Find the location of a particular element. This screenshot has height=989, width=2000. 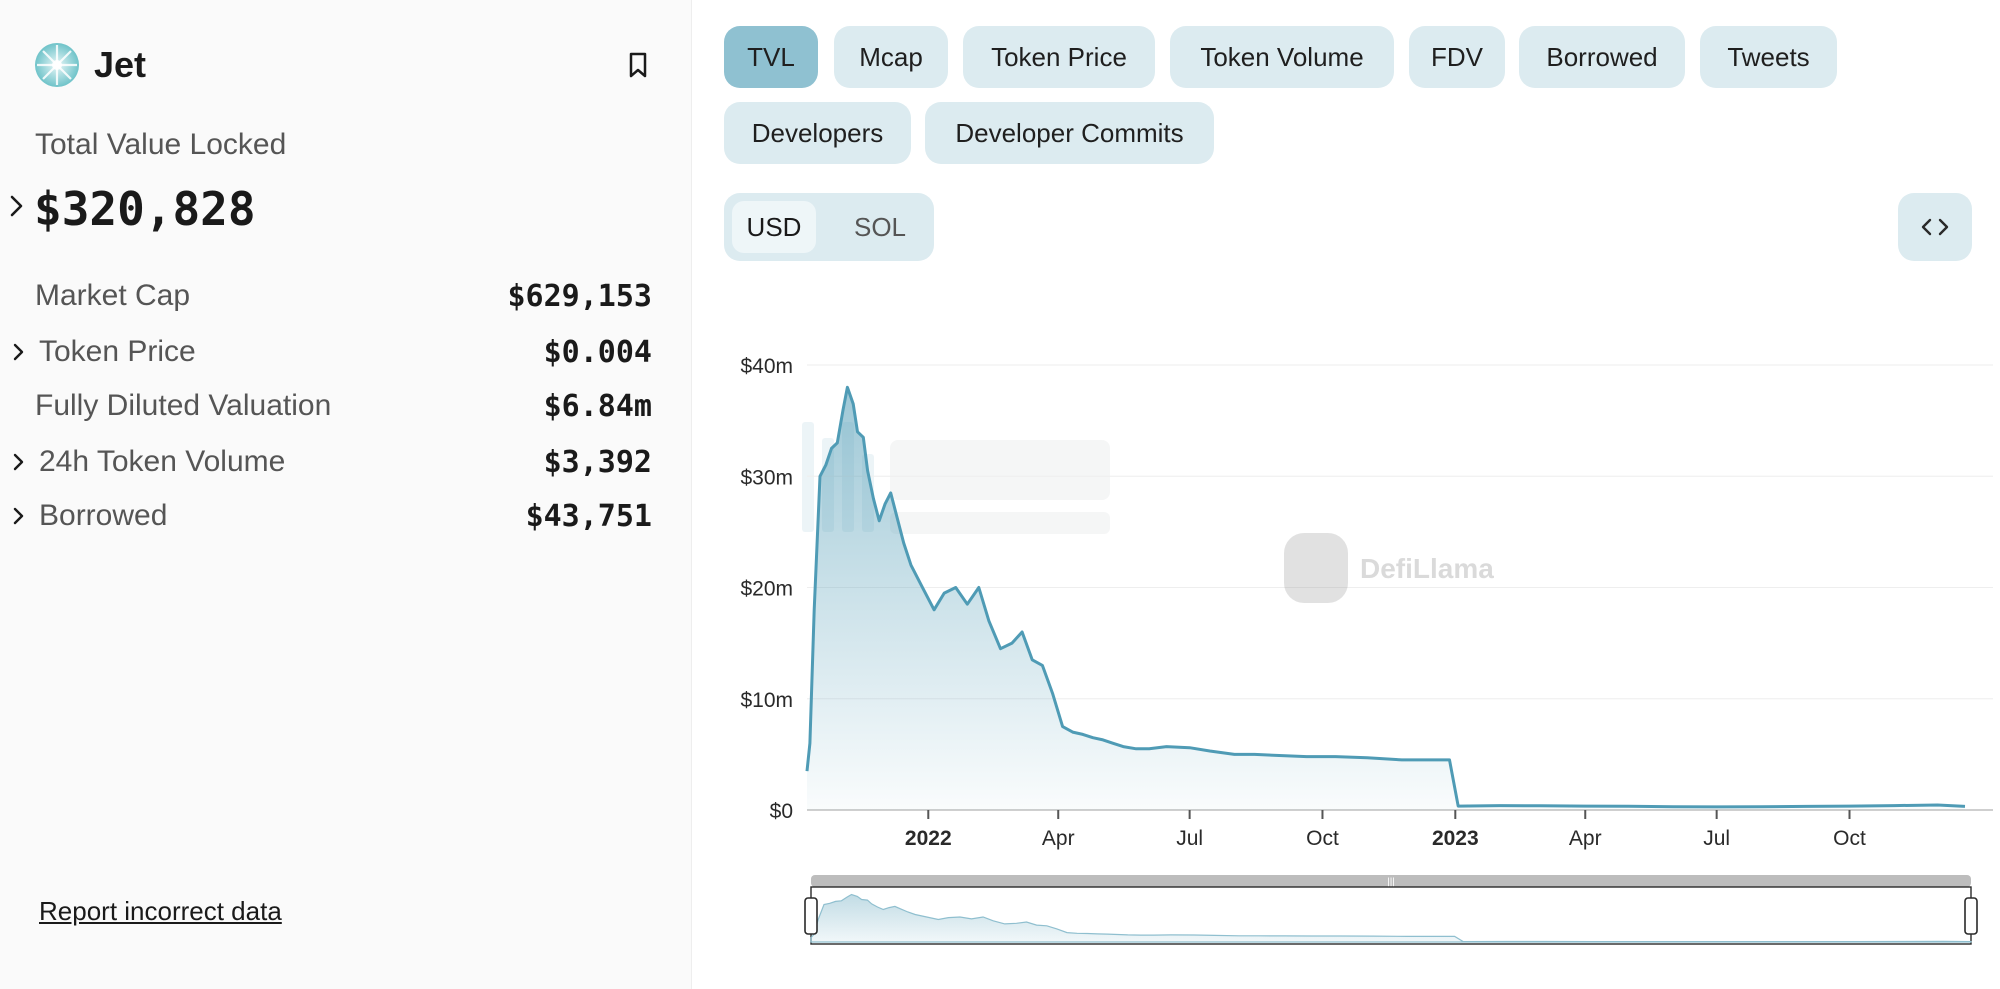

chart-range-slider: ||| is located at coordinates (1391, 910).